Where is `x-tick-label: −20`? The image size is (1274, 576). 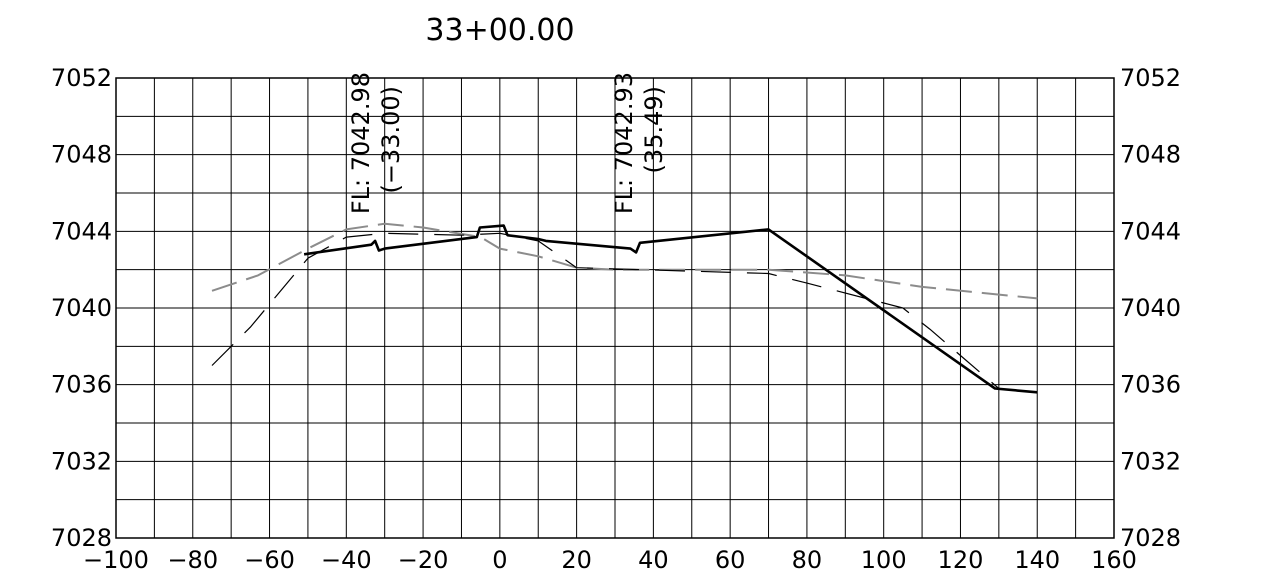 x-tick-label: −20 is located at coordinates (423, 560).